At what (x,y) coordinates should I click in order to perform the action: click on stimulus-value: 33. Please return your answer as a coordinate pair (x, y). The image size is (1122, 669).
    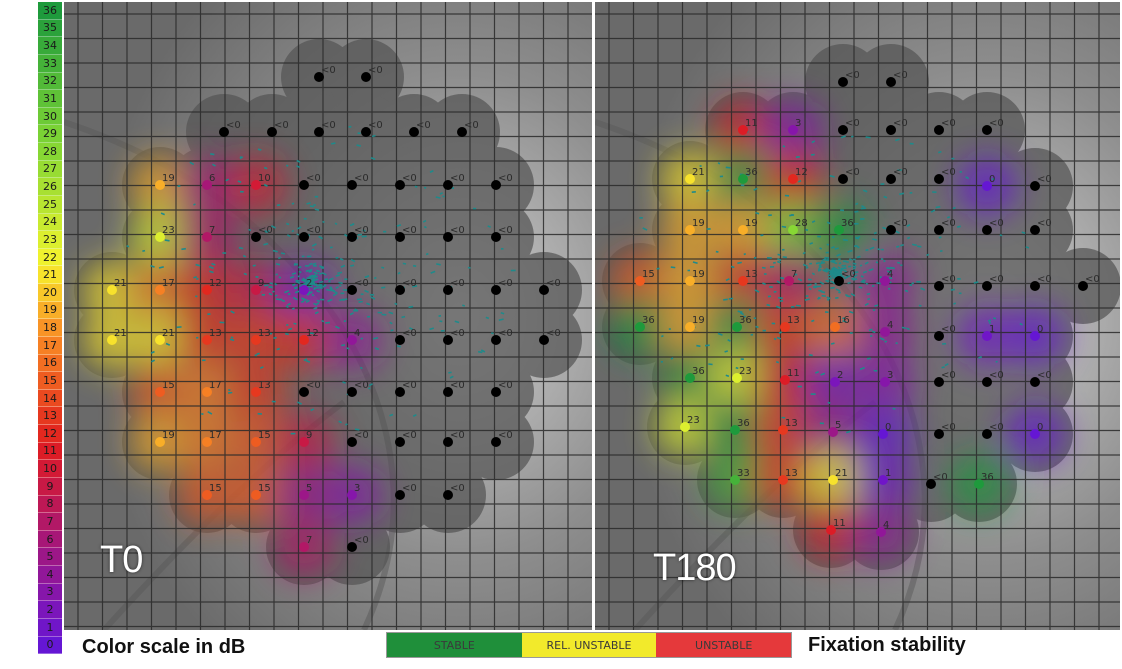
    Looking at the image, I should click on (743, 473).